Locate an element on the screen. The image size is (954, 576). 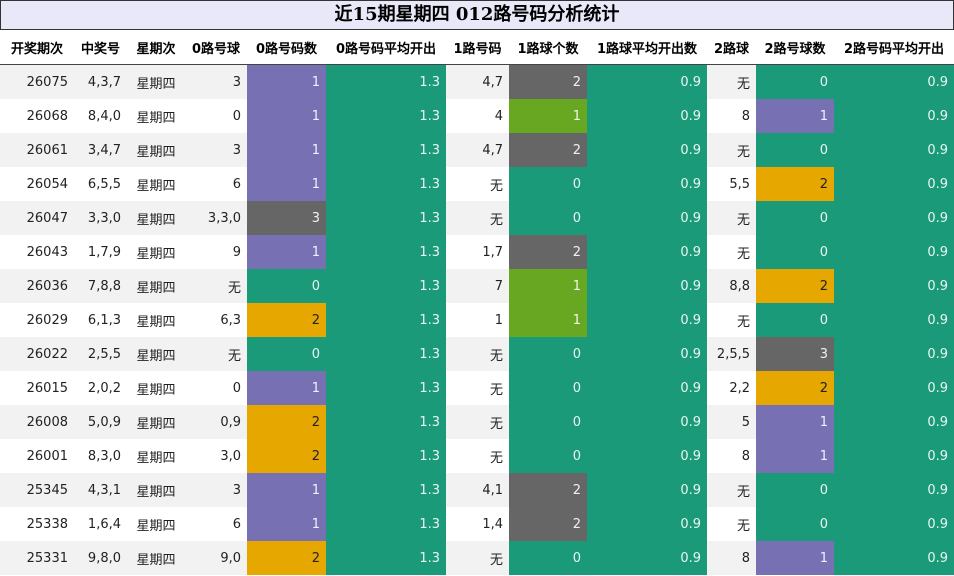
table-row: 26068 8,4,0 星期四 0 1 1.3 4 1 0.9 8 1 0.9 is located at coordinates (477, 116).